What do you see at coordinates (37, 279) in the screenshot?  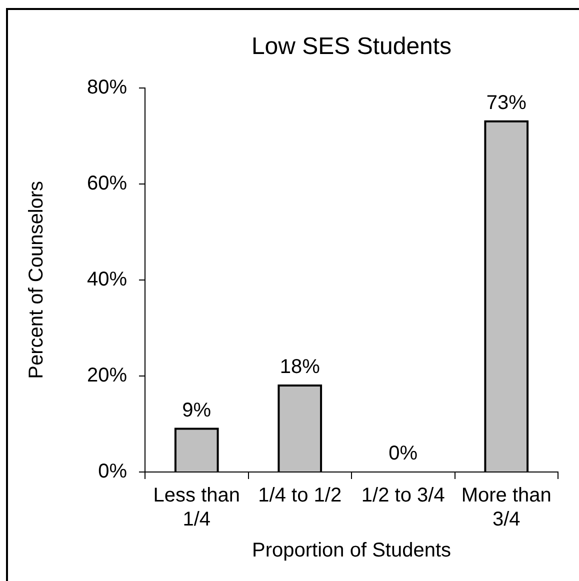 I see `y-axis-title: Percent of Counselors` at bounding box center [37, 279].